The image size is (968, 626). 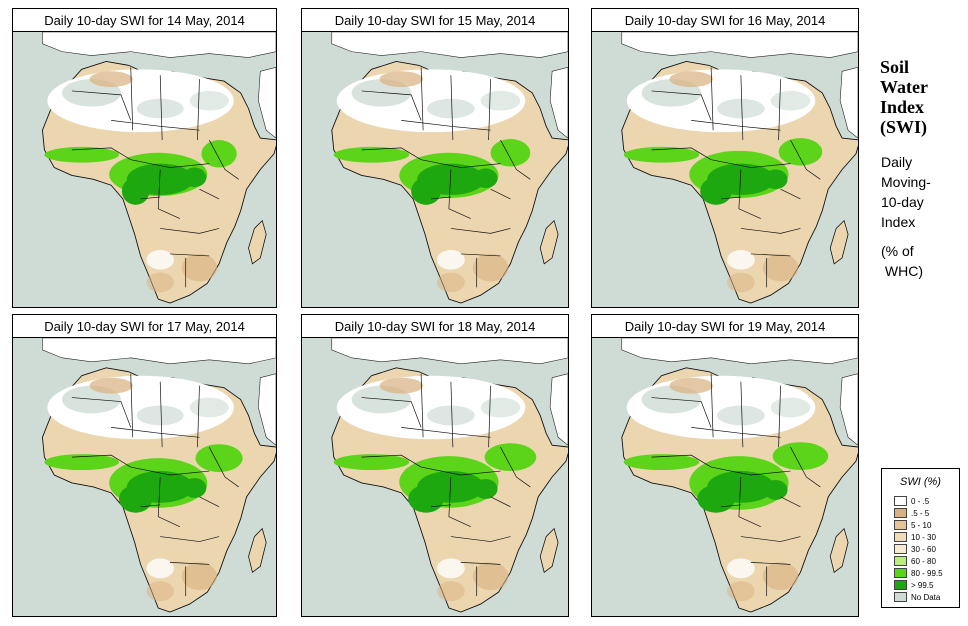 What do you see at coordinates (144, 326) in the screenshot?
I see `panel-title-4: Daily 10-day SWI for 17 May, 2014` at bounding box center [144, 326].